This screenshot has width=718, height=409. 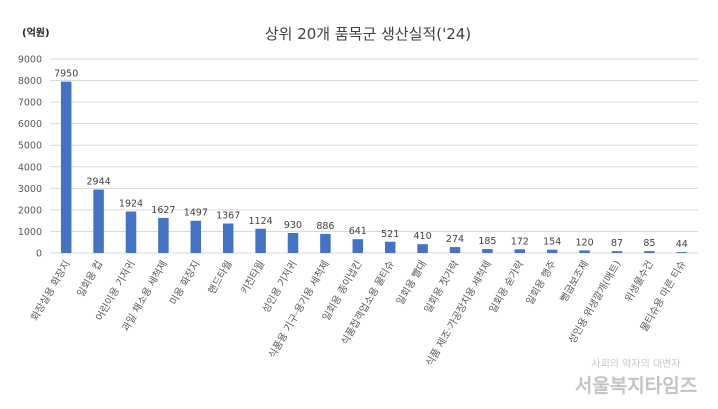 I want to click on y-tick-label: 8000, so click(x=30, y=81).